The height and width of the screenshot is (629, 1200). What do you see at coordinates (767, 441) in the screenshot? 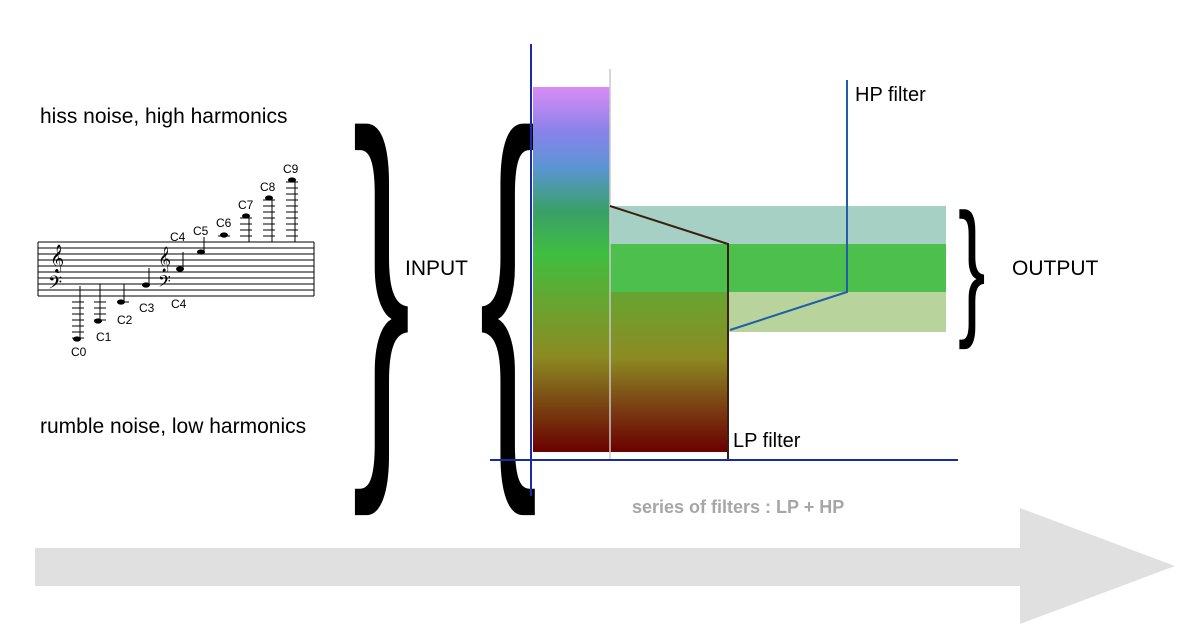
I see `lp-filter-label: LP filter` at bounding box center [767, 441].